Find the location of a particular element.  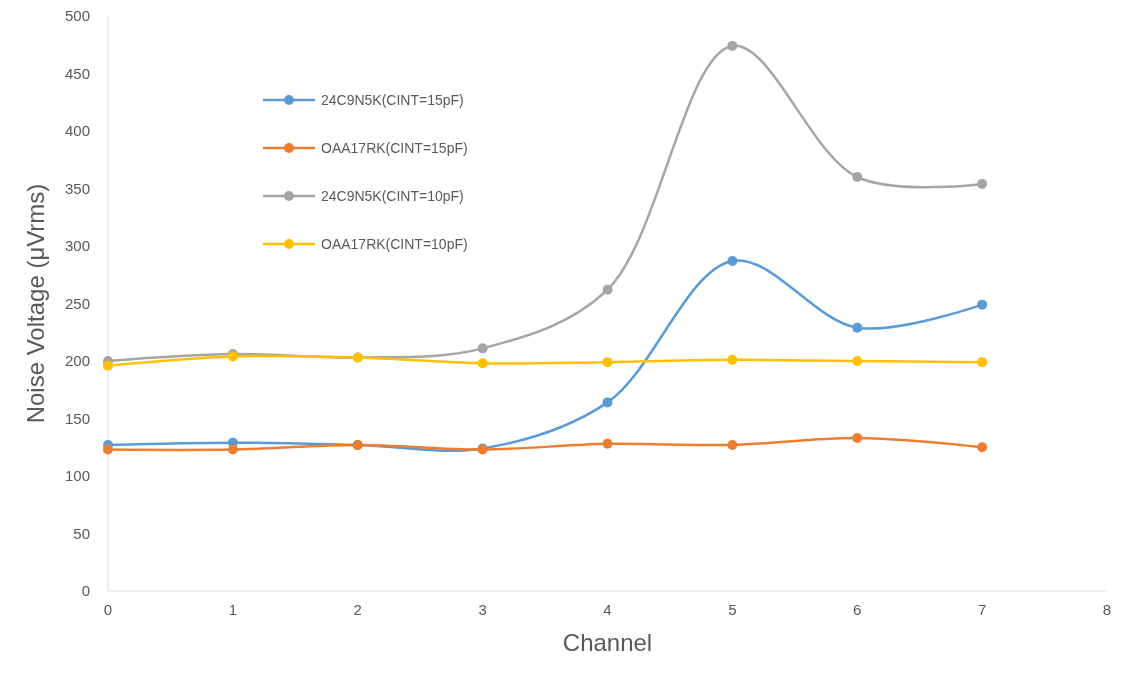

x-tick-label: 5 is located at coordinates (732, 609).